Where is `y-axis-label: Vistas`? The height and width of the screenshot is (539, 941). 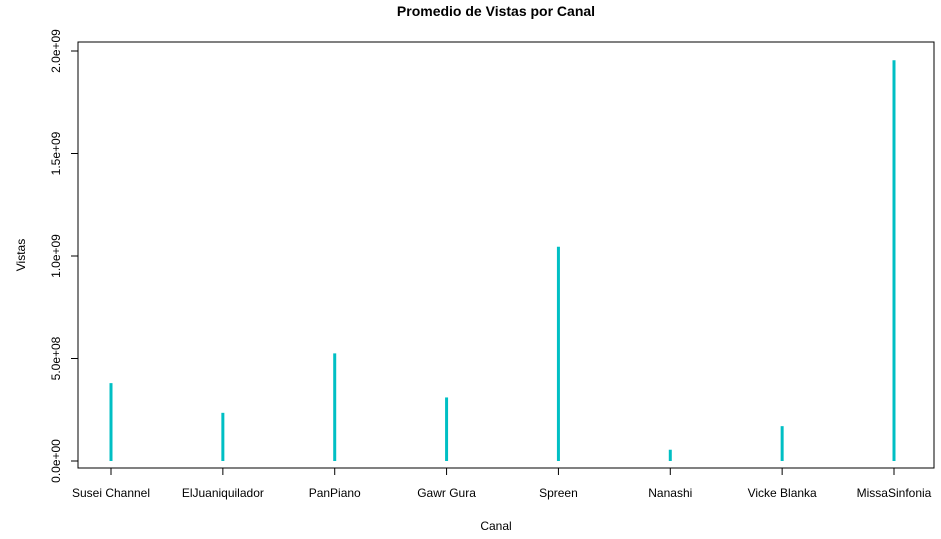 y-axis-label: Vistas is located at coordinates (21, 255).